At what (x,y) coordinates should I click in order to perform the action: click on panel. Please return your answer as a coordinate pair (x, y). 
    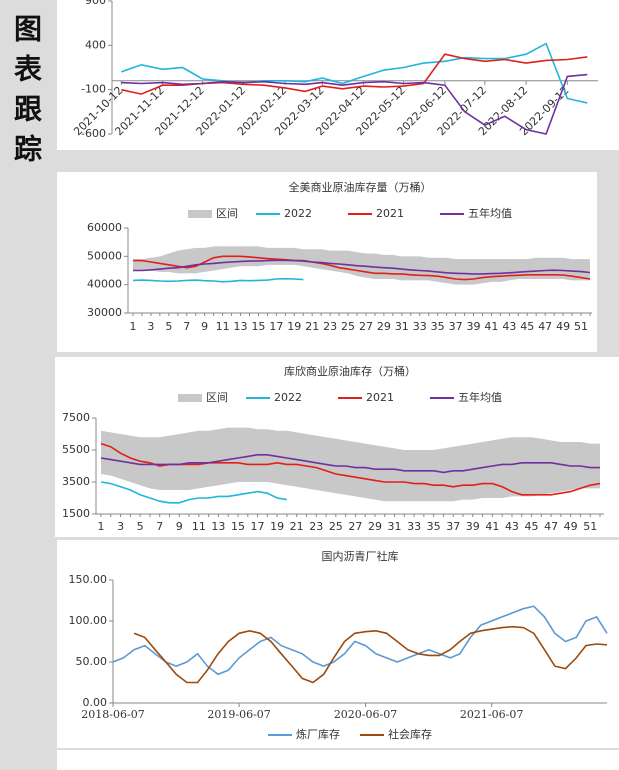
    Looking at the image, I should click on (338, 760).